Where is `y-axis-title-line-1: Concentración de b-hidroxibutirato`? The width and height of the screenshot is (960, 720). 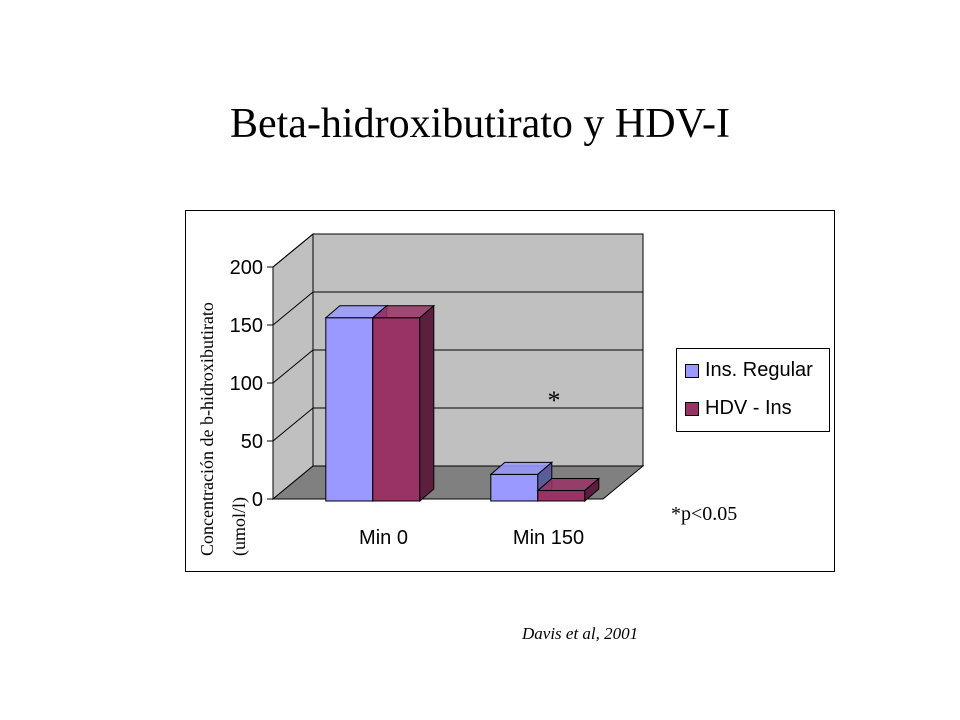 y-axis-title-line-1: Concentración de b-hidroxibutirato is located at coordinates (207, 429).